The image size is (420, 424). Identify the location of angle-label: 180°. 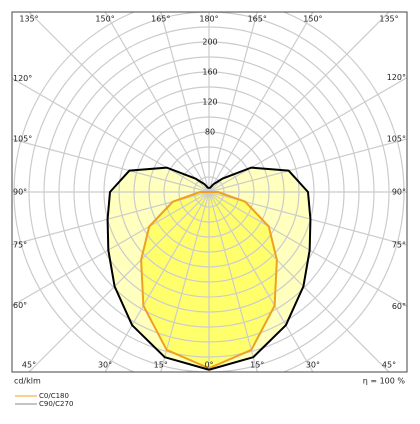
(208, 19).